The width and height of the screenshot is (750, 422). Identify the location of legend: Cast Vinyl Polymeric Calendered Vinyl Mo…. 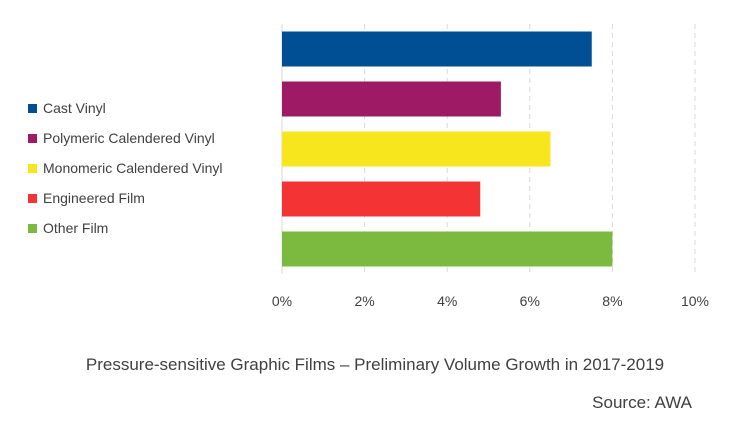
(125, 168).